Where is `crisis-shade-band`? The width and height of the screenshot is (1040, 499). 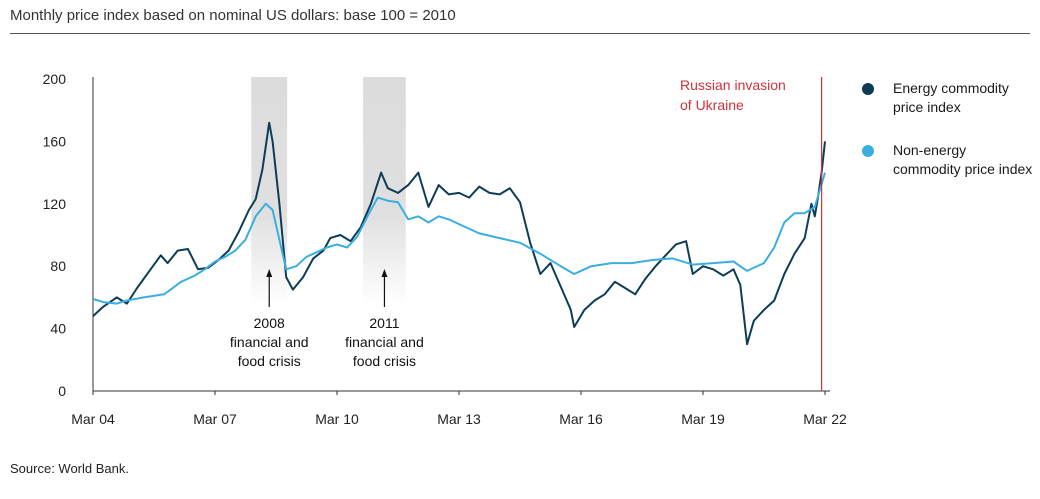
crisis-shade-band is located at coordinates (384, 191).